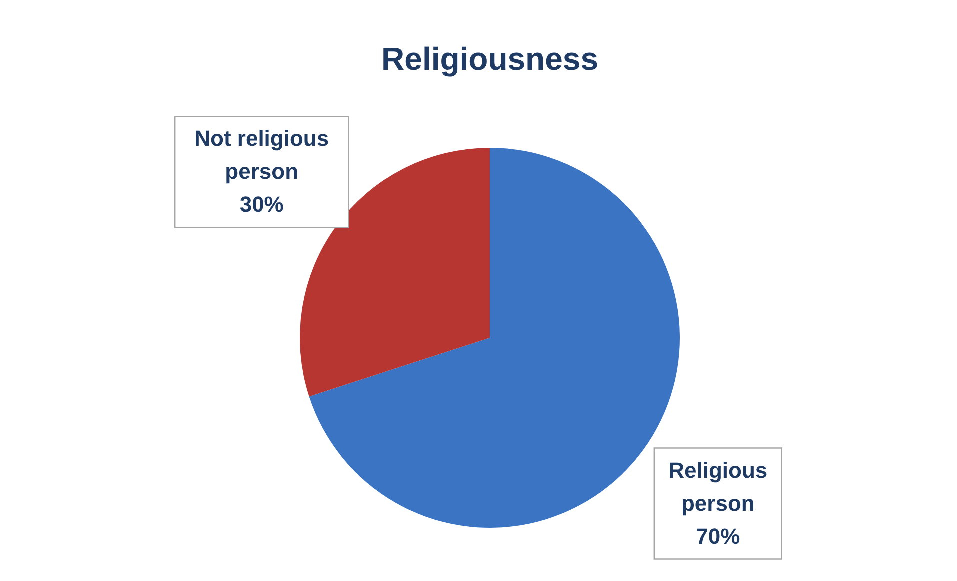 Image resolution: width=957 pixels, height=581 pixels. Describe the element at coordinates (718, 487) in the screenshot. I see `slice-label: Religious person` at that location.